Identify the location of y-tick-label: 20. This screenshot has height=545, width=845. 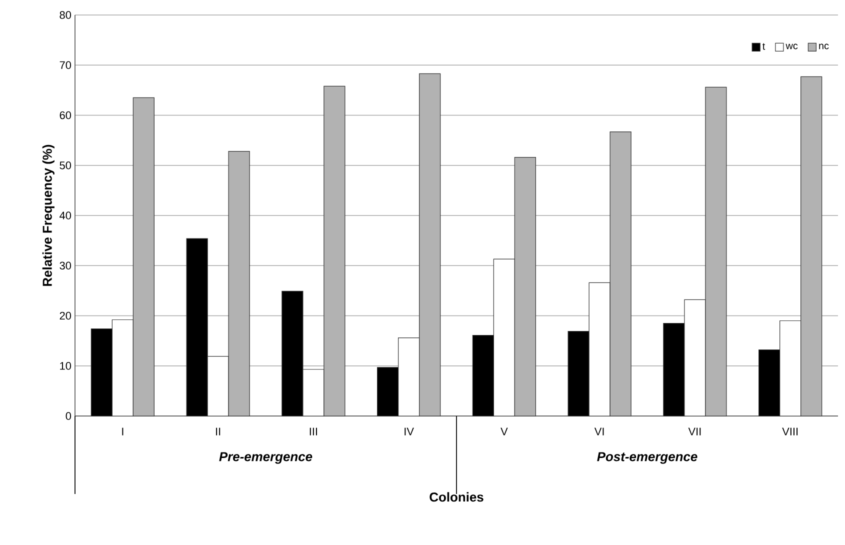
(66, 316).